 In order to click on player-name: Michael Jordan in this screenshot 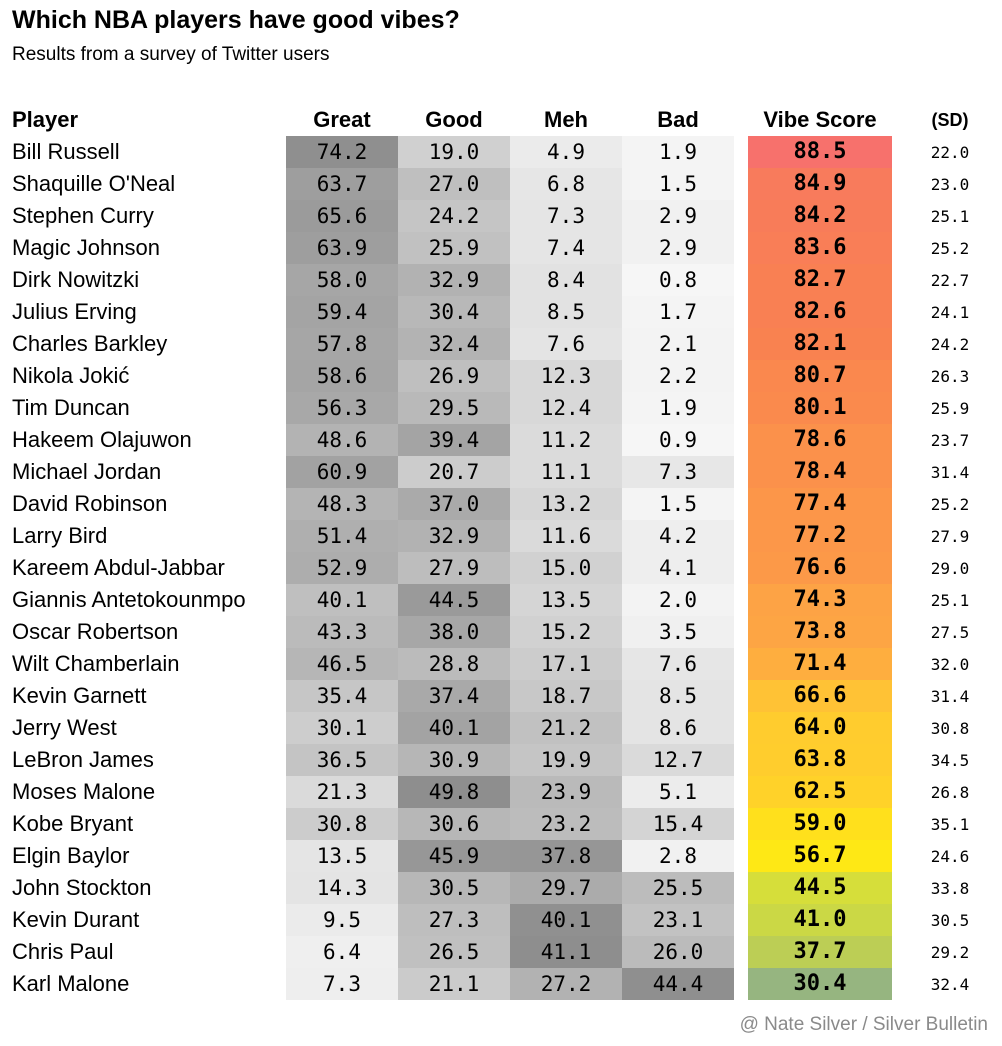, I will do `click(87, 471)`.